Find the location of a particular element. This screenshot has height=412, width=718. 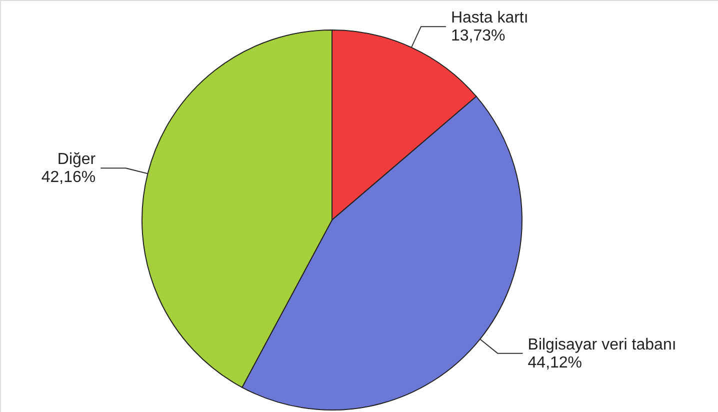

slice-label: Diğer is located at coordinates (76, 159).